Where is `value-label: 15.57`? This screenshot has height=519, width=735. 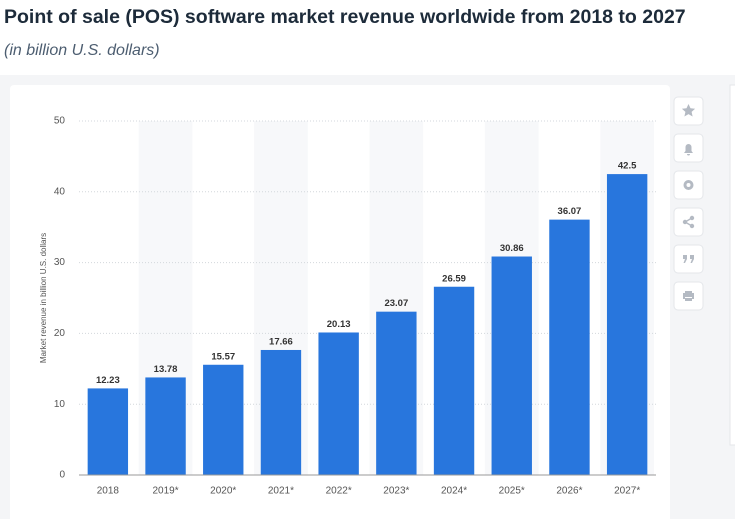
value-label: 15.57 is located at coordinates (223, 356).